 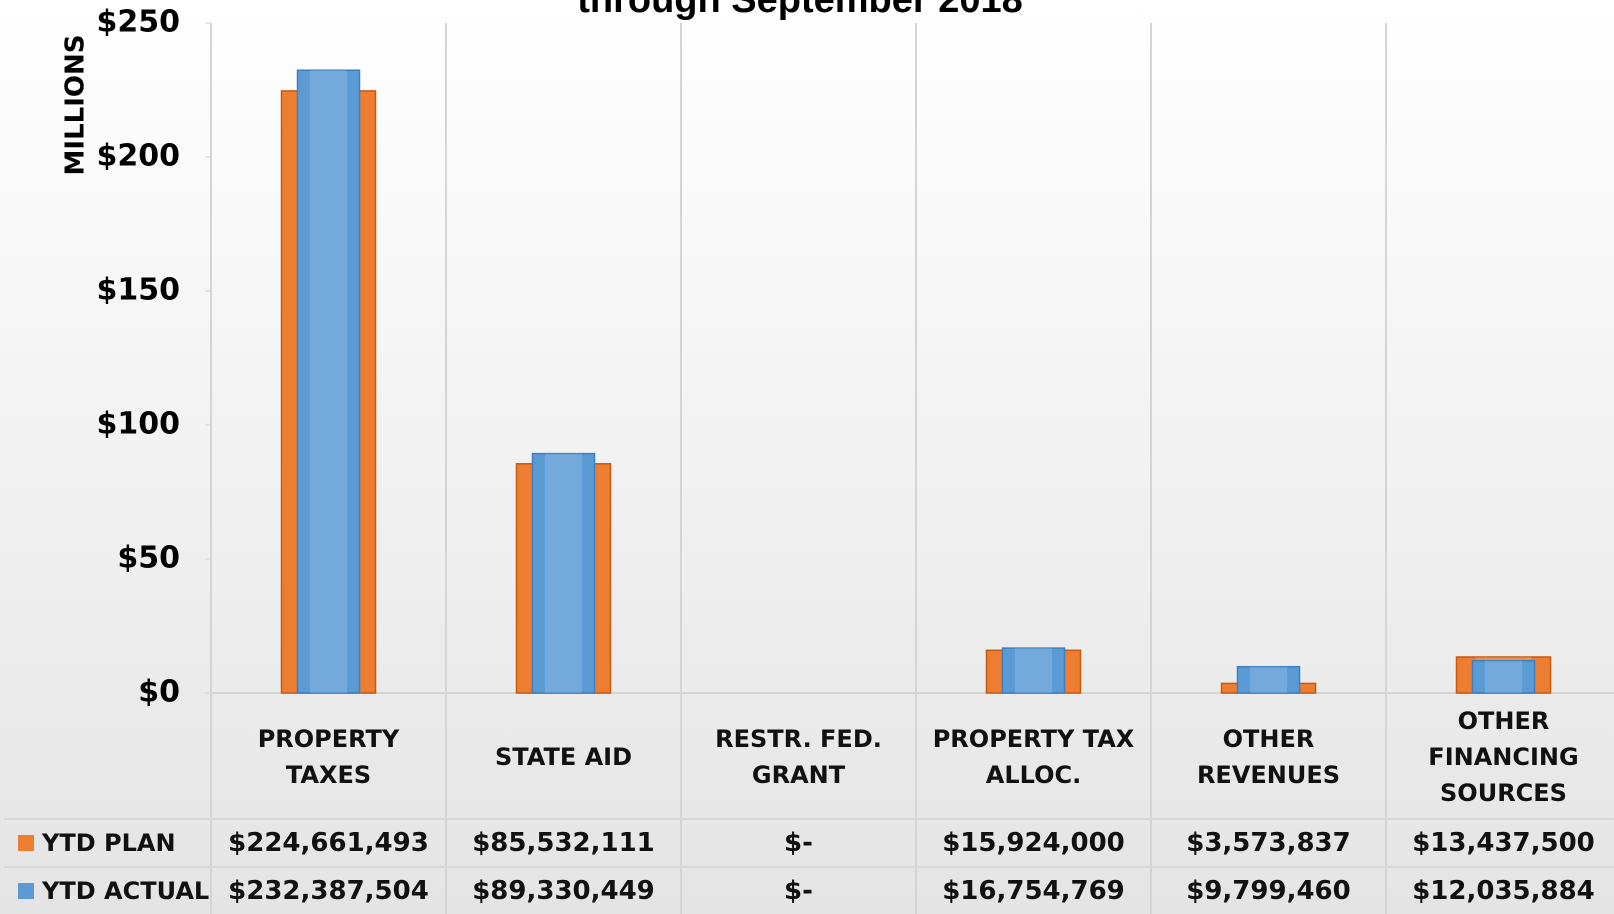 What do you see at coordinates (159, 692) in the screenshot?
I see `y-tick-label: $0` at bounding box center [159, 692].